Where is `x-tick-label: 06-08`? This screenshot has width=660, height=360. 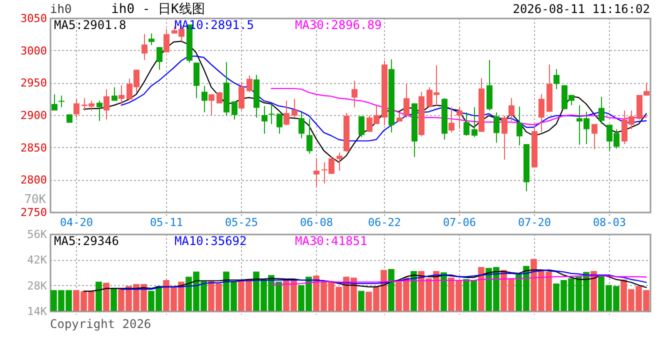 x-tick-label: 06-08 is located at coordinates (317, 222).